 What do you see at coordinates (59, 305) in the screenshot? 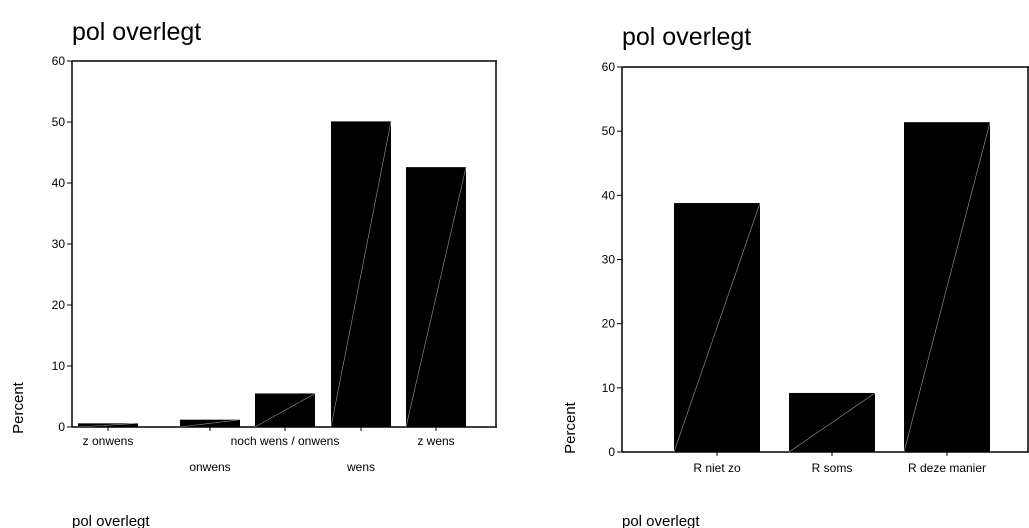
I see `chart-1-y-tick-label: 20` at bounding box center [59, 305].